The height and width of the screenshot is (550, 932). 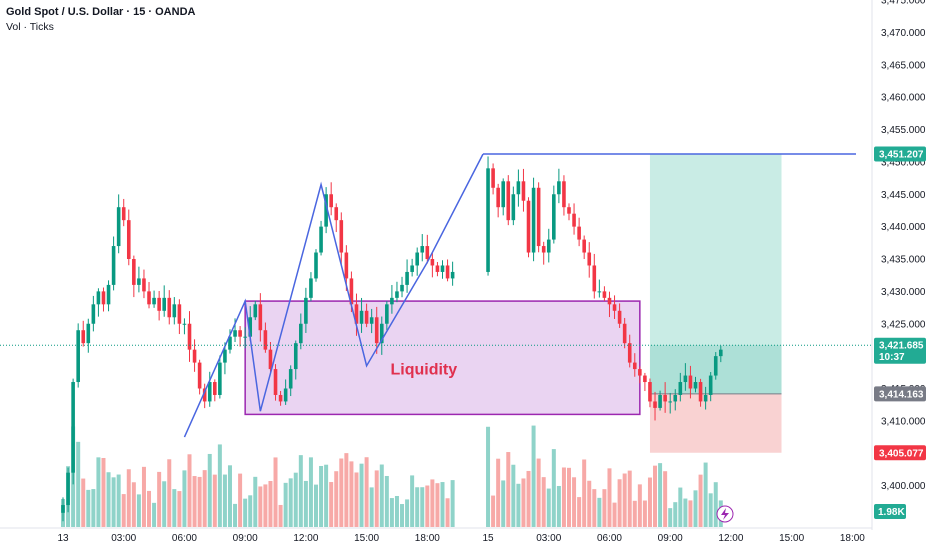 What do you see at coordinates (891, 512) in the screenshot?
I see `volume-tag: 1.98K` at bounding box center [891, 512].